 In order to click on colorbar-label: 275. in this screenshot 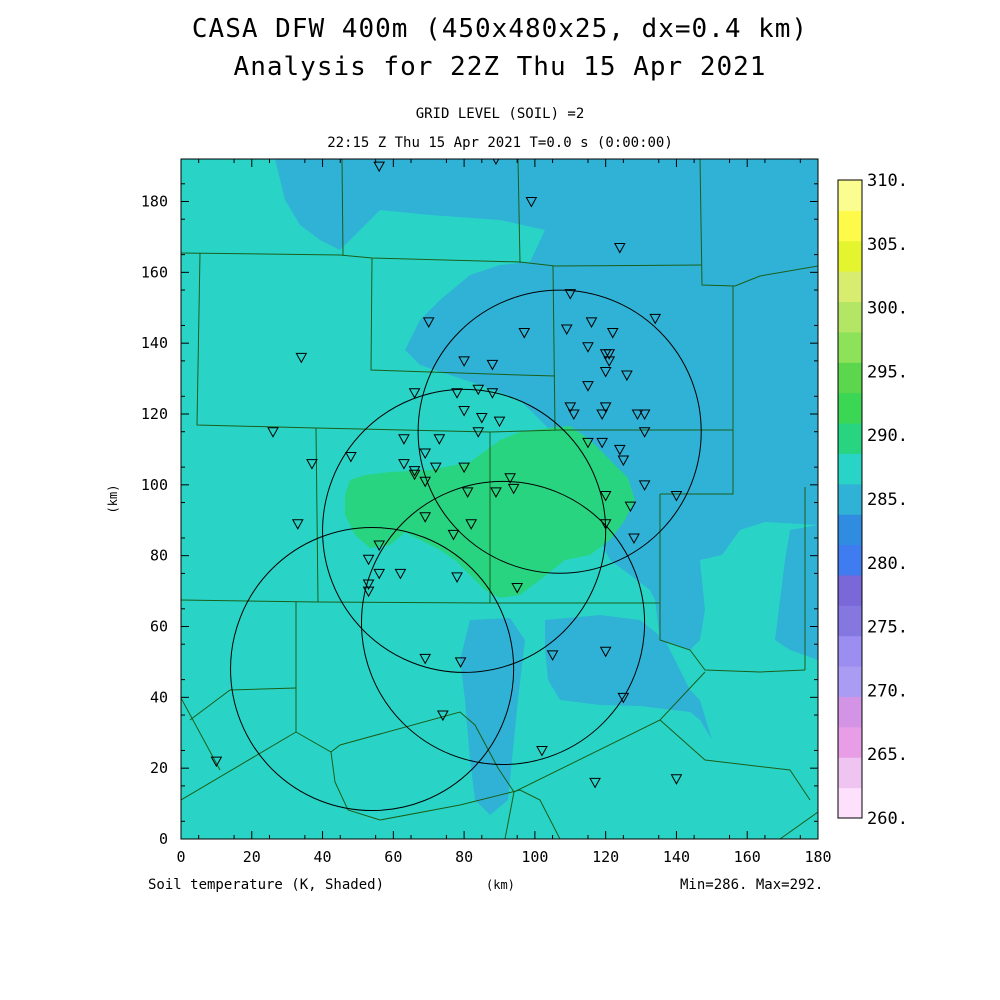, I will do `click(887, 628)`.